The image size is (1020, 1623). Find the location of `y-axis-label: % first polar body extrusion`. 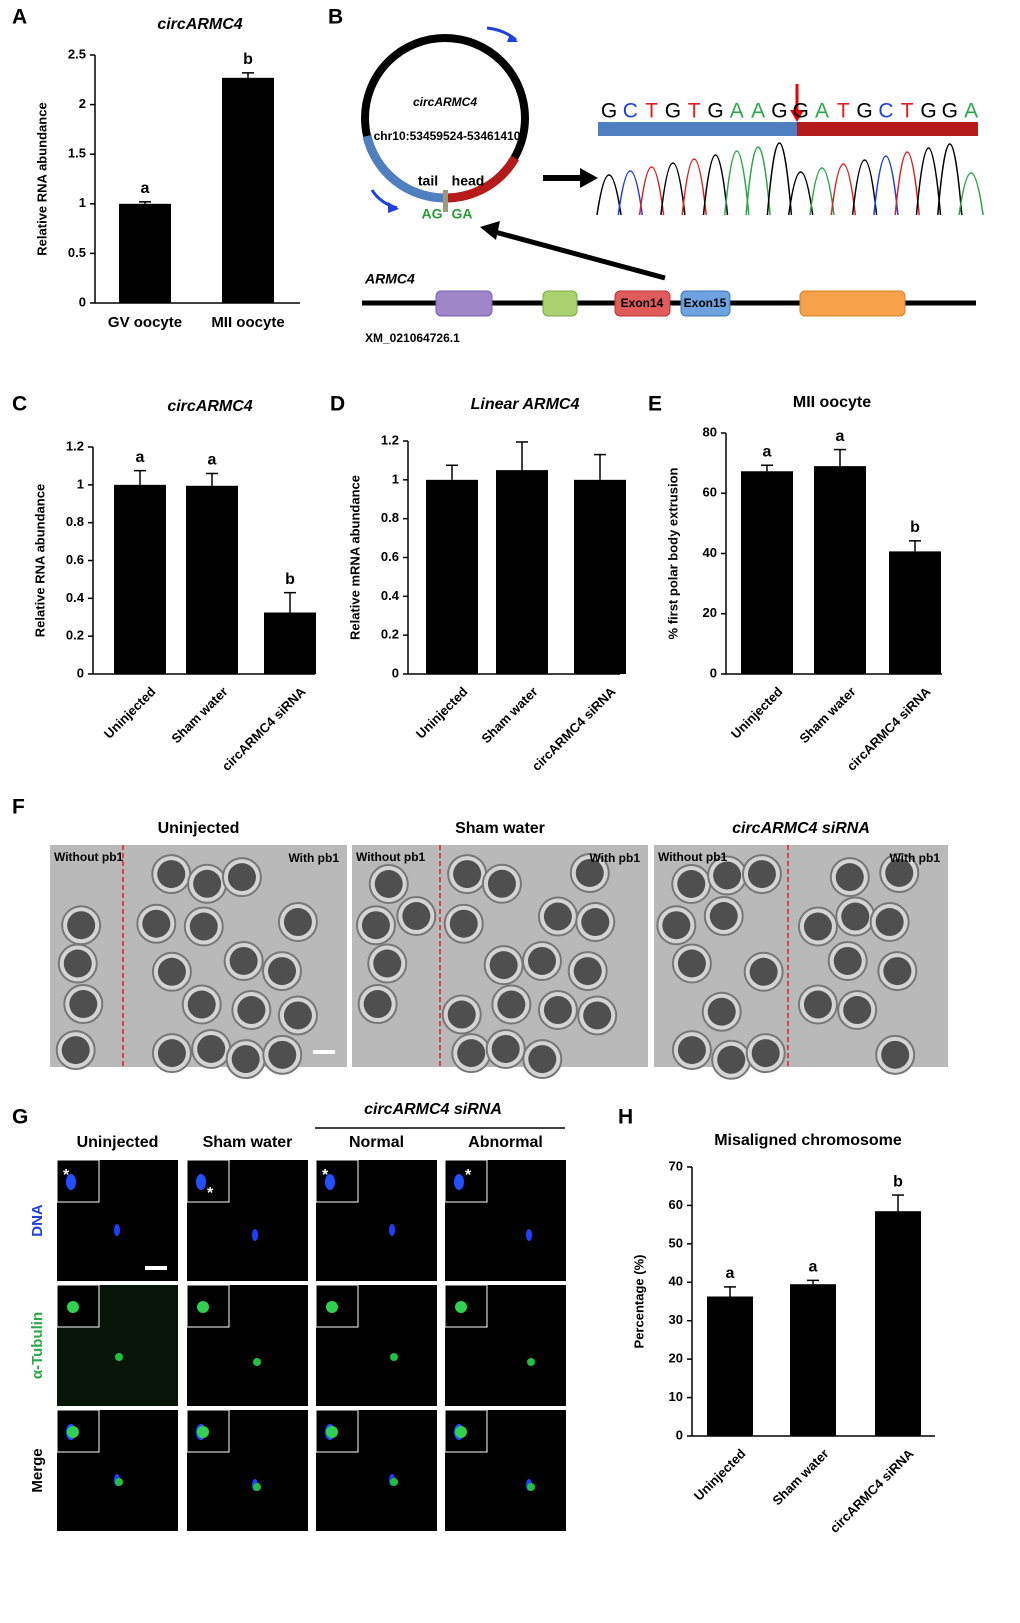

y-axis-label: % first polar body extrusion is located at coordinates (672, 553).